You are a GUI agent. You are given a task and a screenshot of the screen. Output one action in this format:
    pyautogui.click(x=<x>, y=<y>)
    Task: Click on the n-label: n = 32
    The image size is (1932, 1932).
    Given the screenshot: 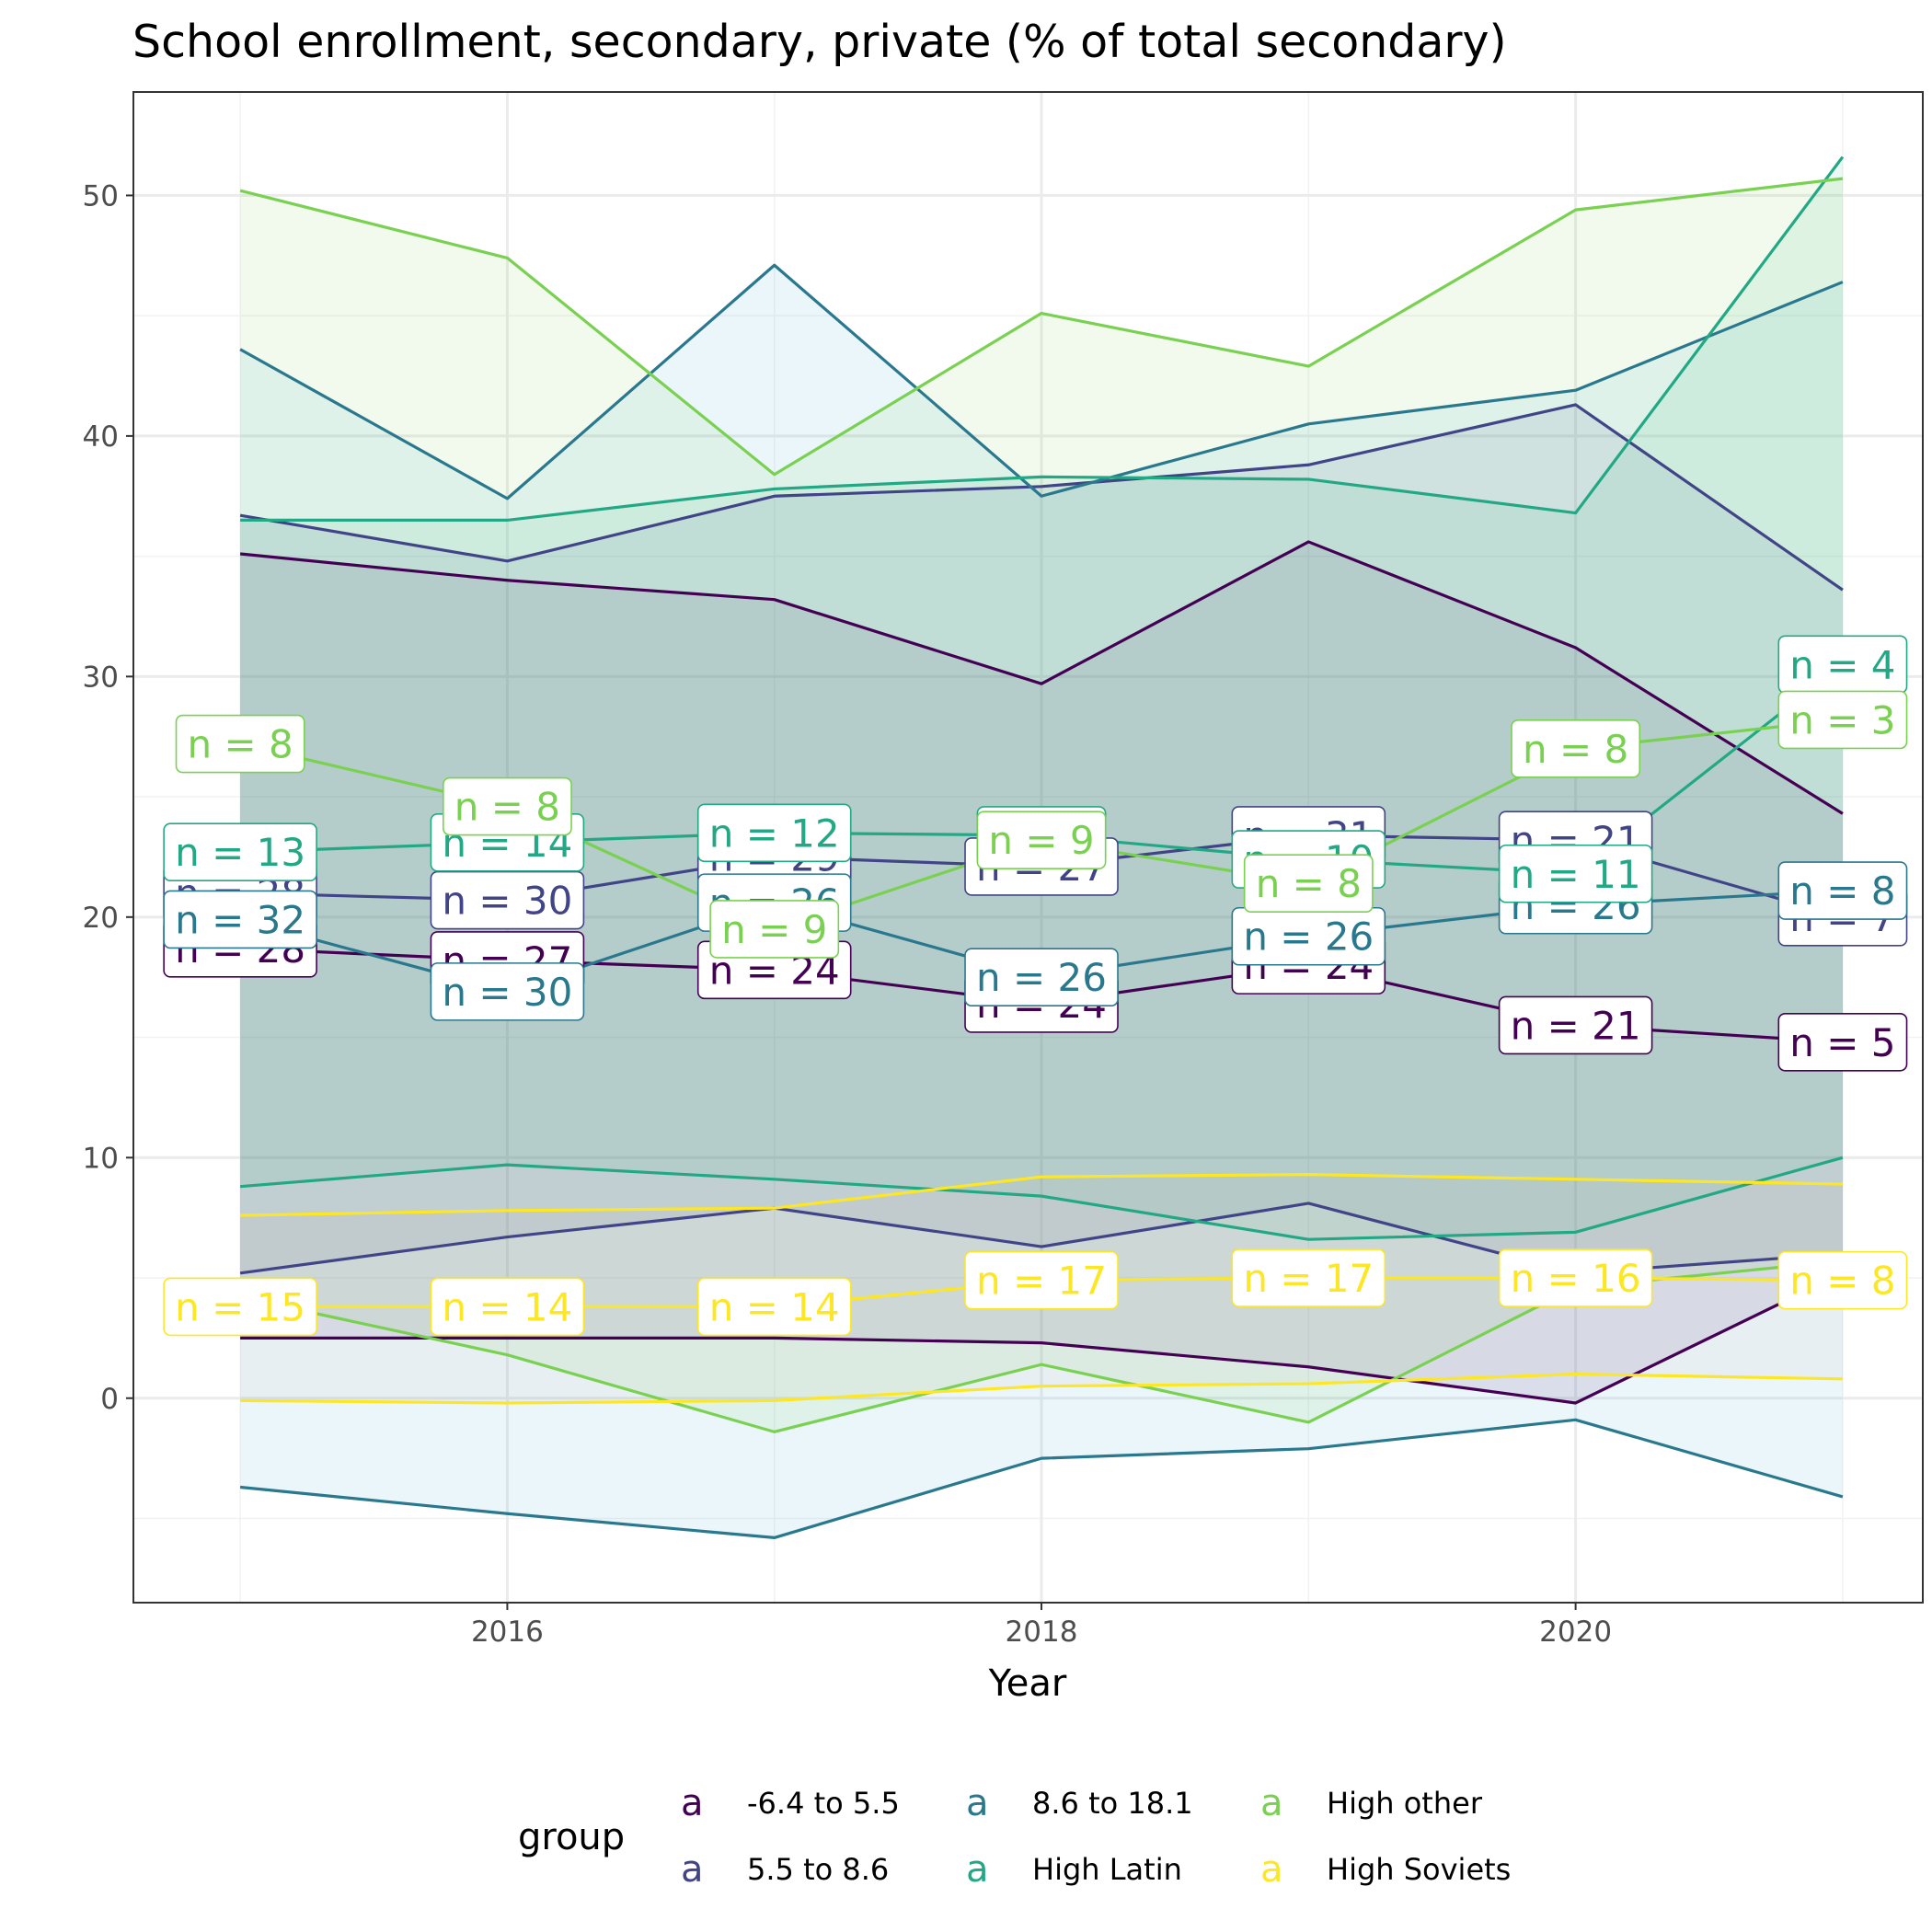 What is the action you would take?
    pyautogui.click(x=240, y=919)
    